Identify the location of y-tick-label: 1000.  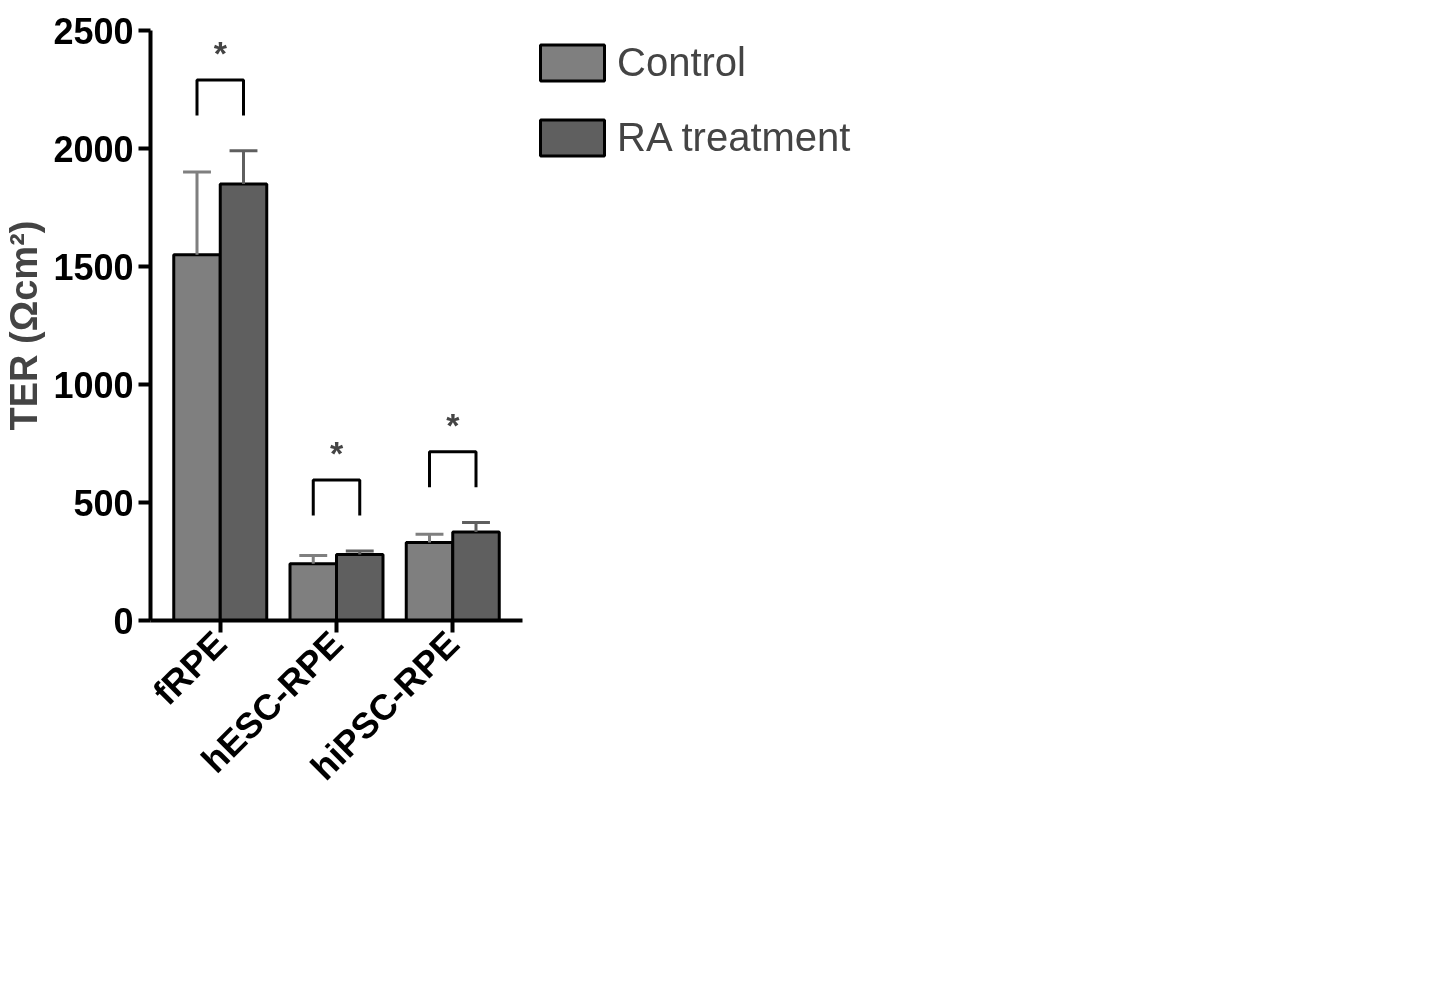
(93, 385).